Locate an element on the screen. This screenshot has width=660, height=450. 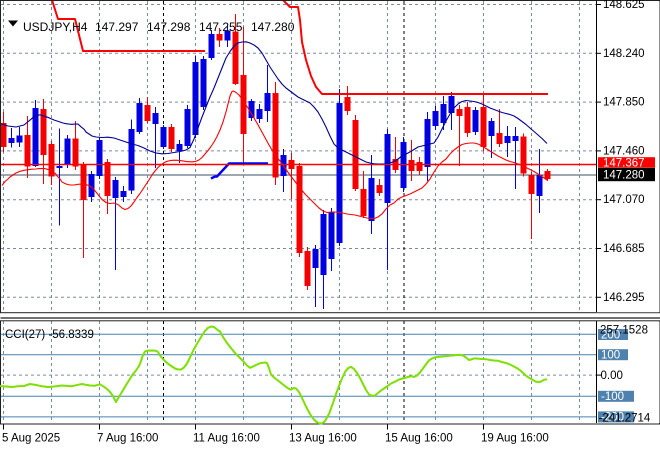
svg-text: 19 Aug 16:00 is located at coordinates (515, 439).